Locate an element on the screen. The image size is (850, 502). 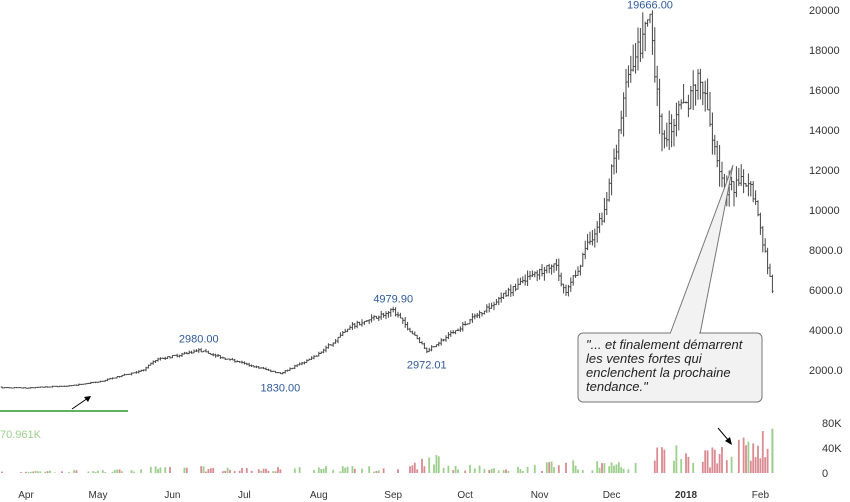
volume-tick-label: 0 is located at coordinates (825, 474).